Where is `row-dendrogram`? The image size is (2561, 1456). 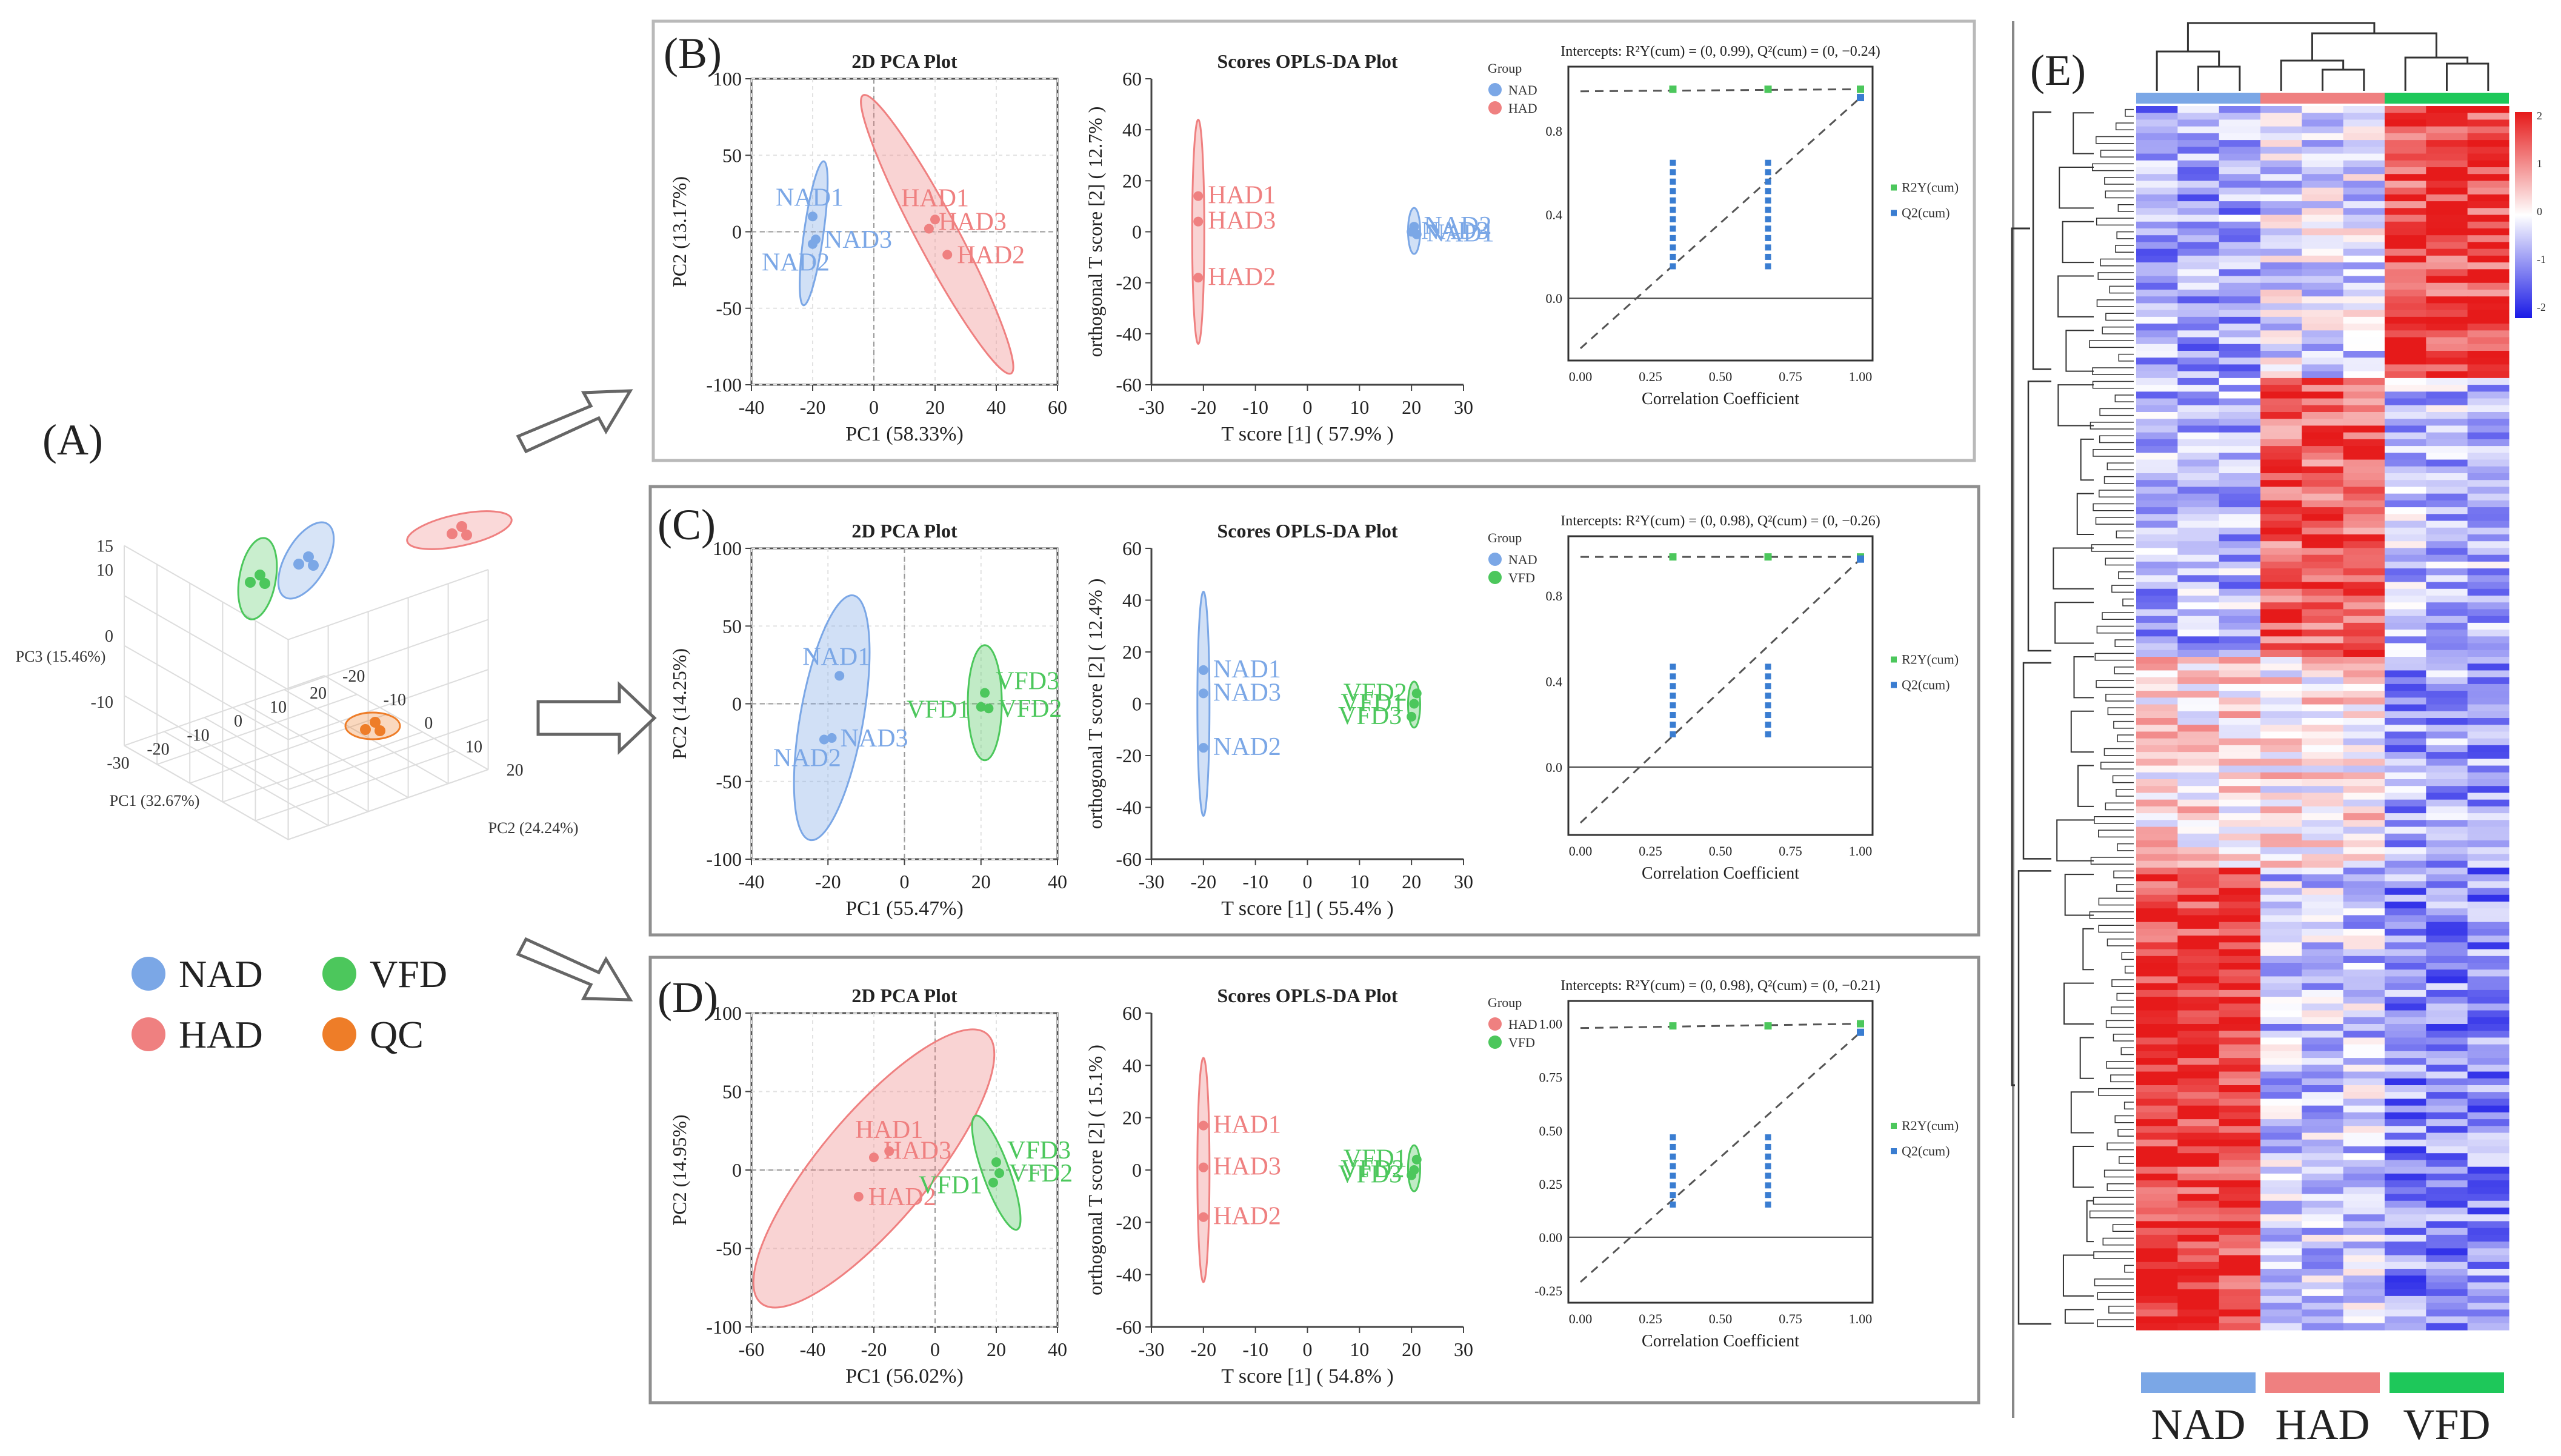 row-dendrogram is located at coordinates (2072, 718).